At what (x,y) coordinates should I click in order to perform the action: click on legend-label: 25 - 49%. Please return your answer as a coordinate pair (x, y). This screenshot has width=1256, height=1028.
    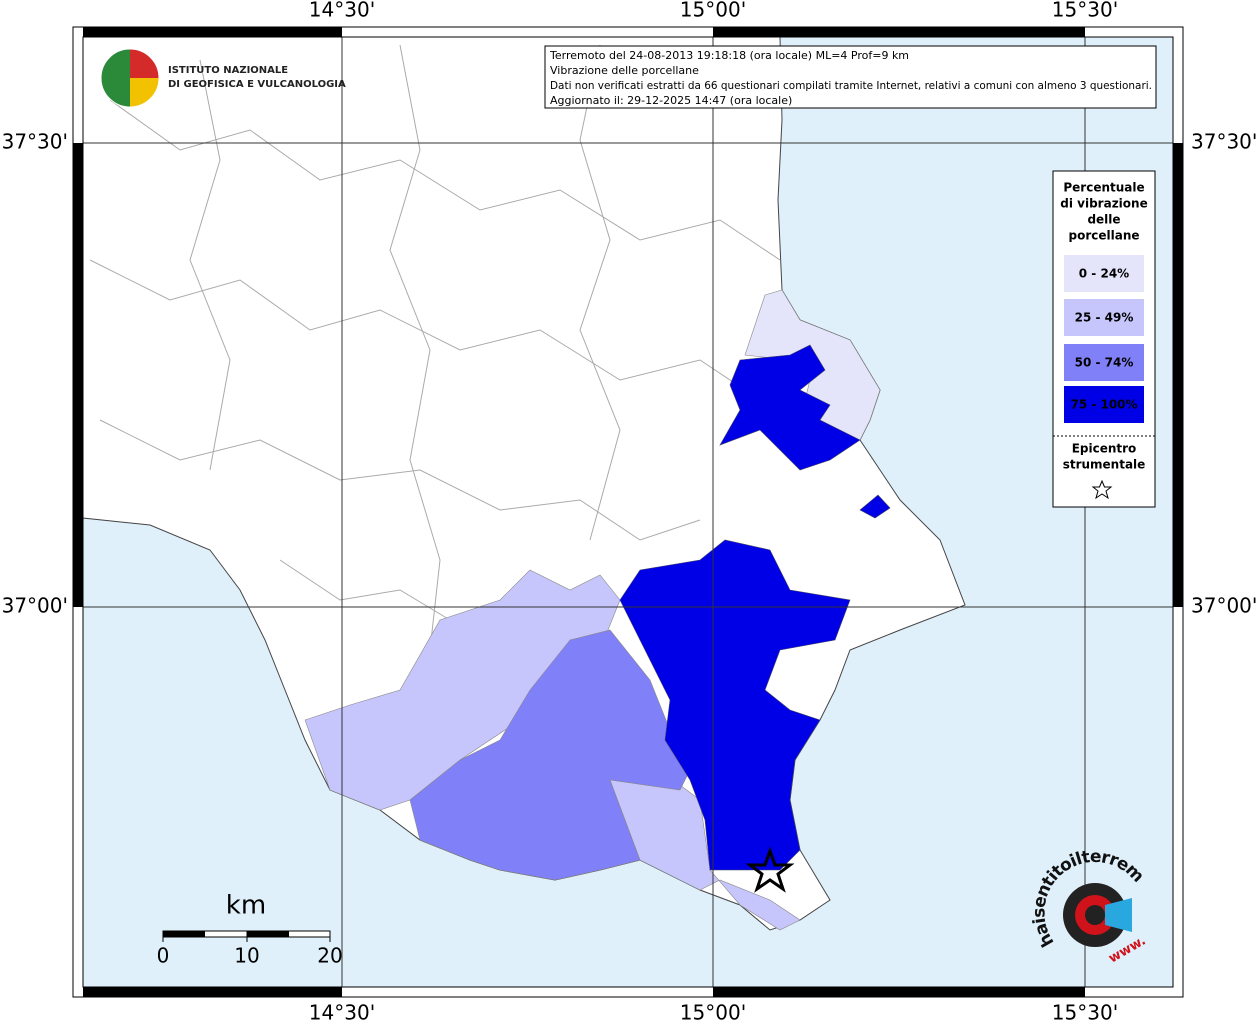
    Looking at the image, I should click on (1104, 318).